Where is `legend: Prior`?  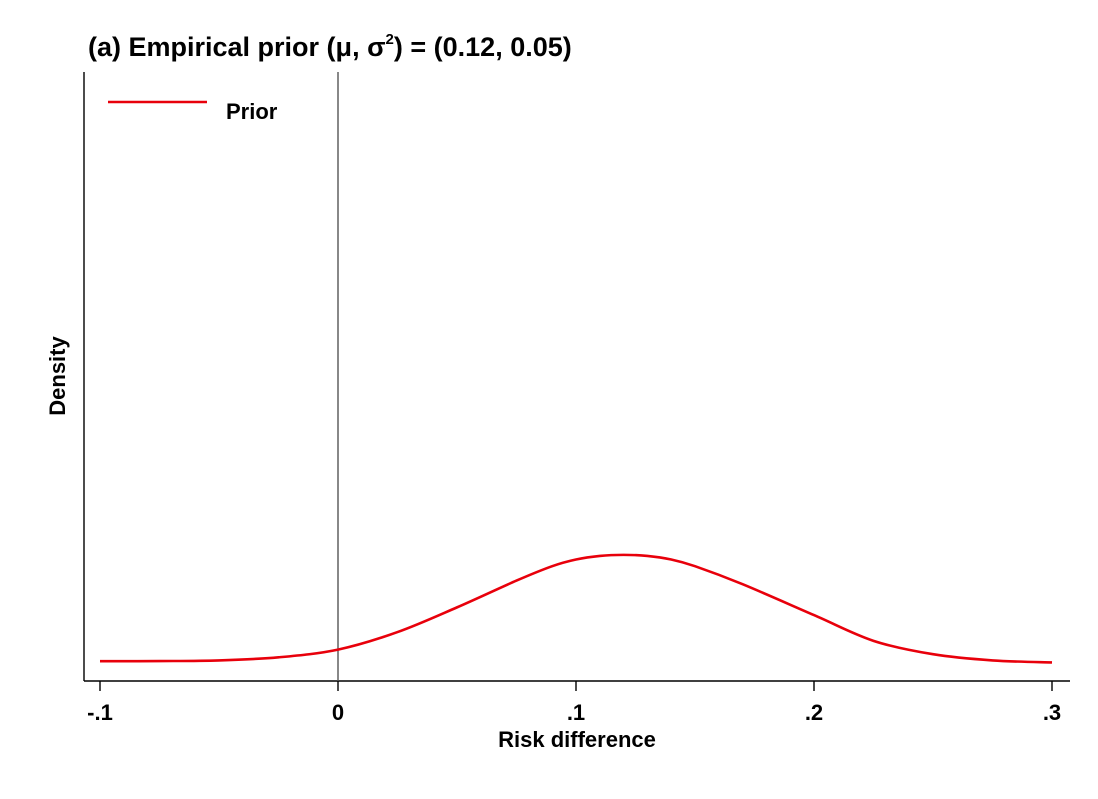 legend: Prior is located at coordinates (193, 111).